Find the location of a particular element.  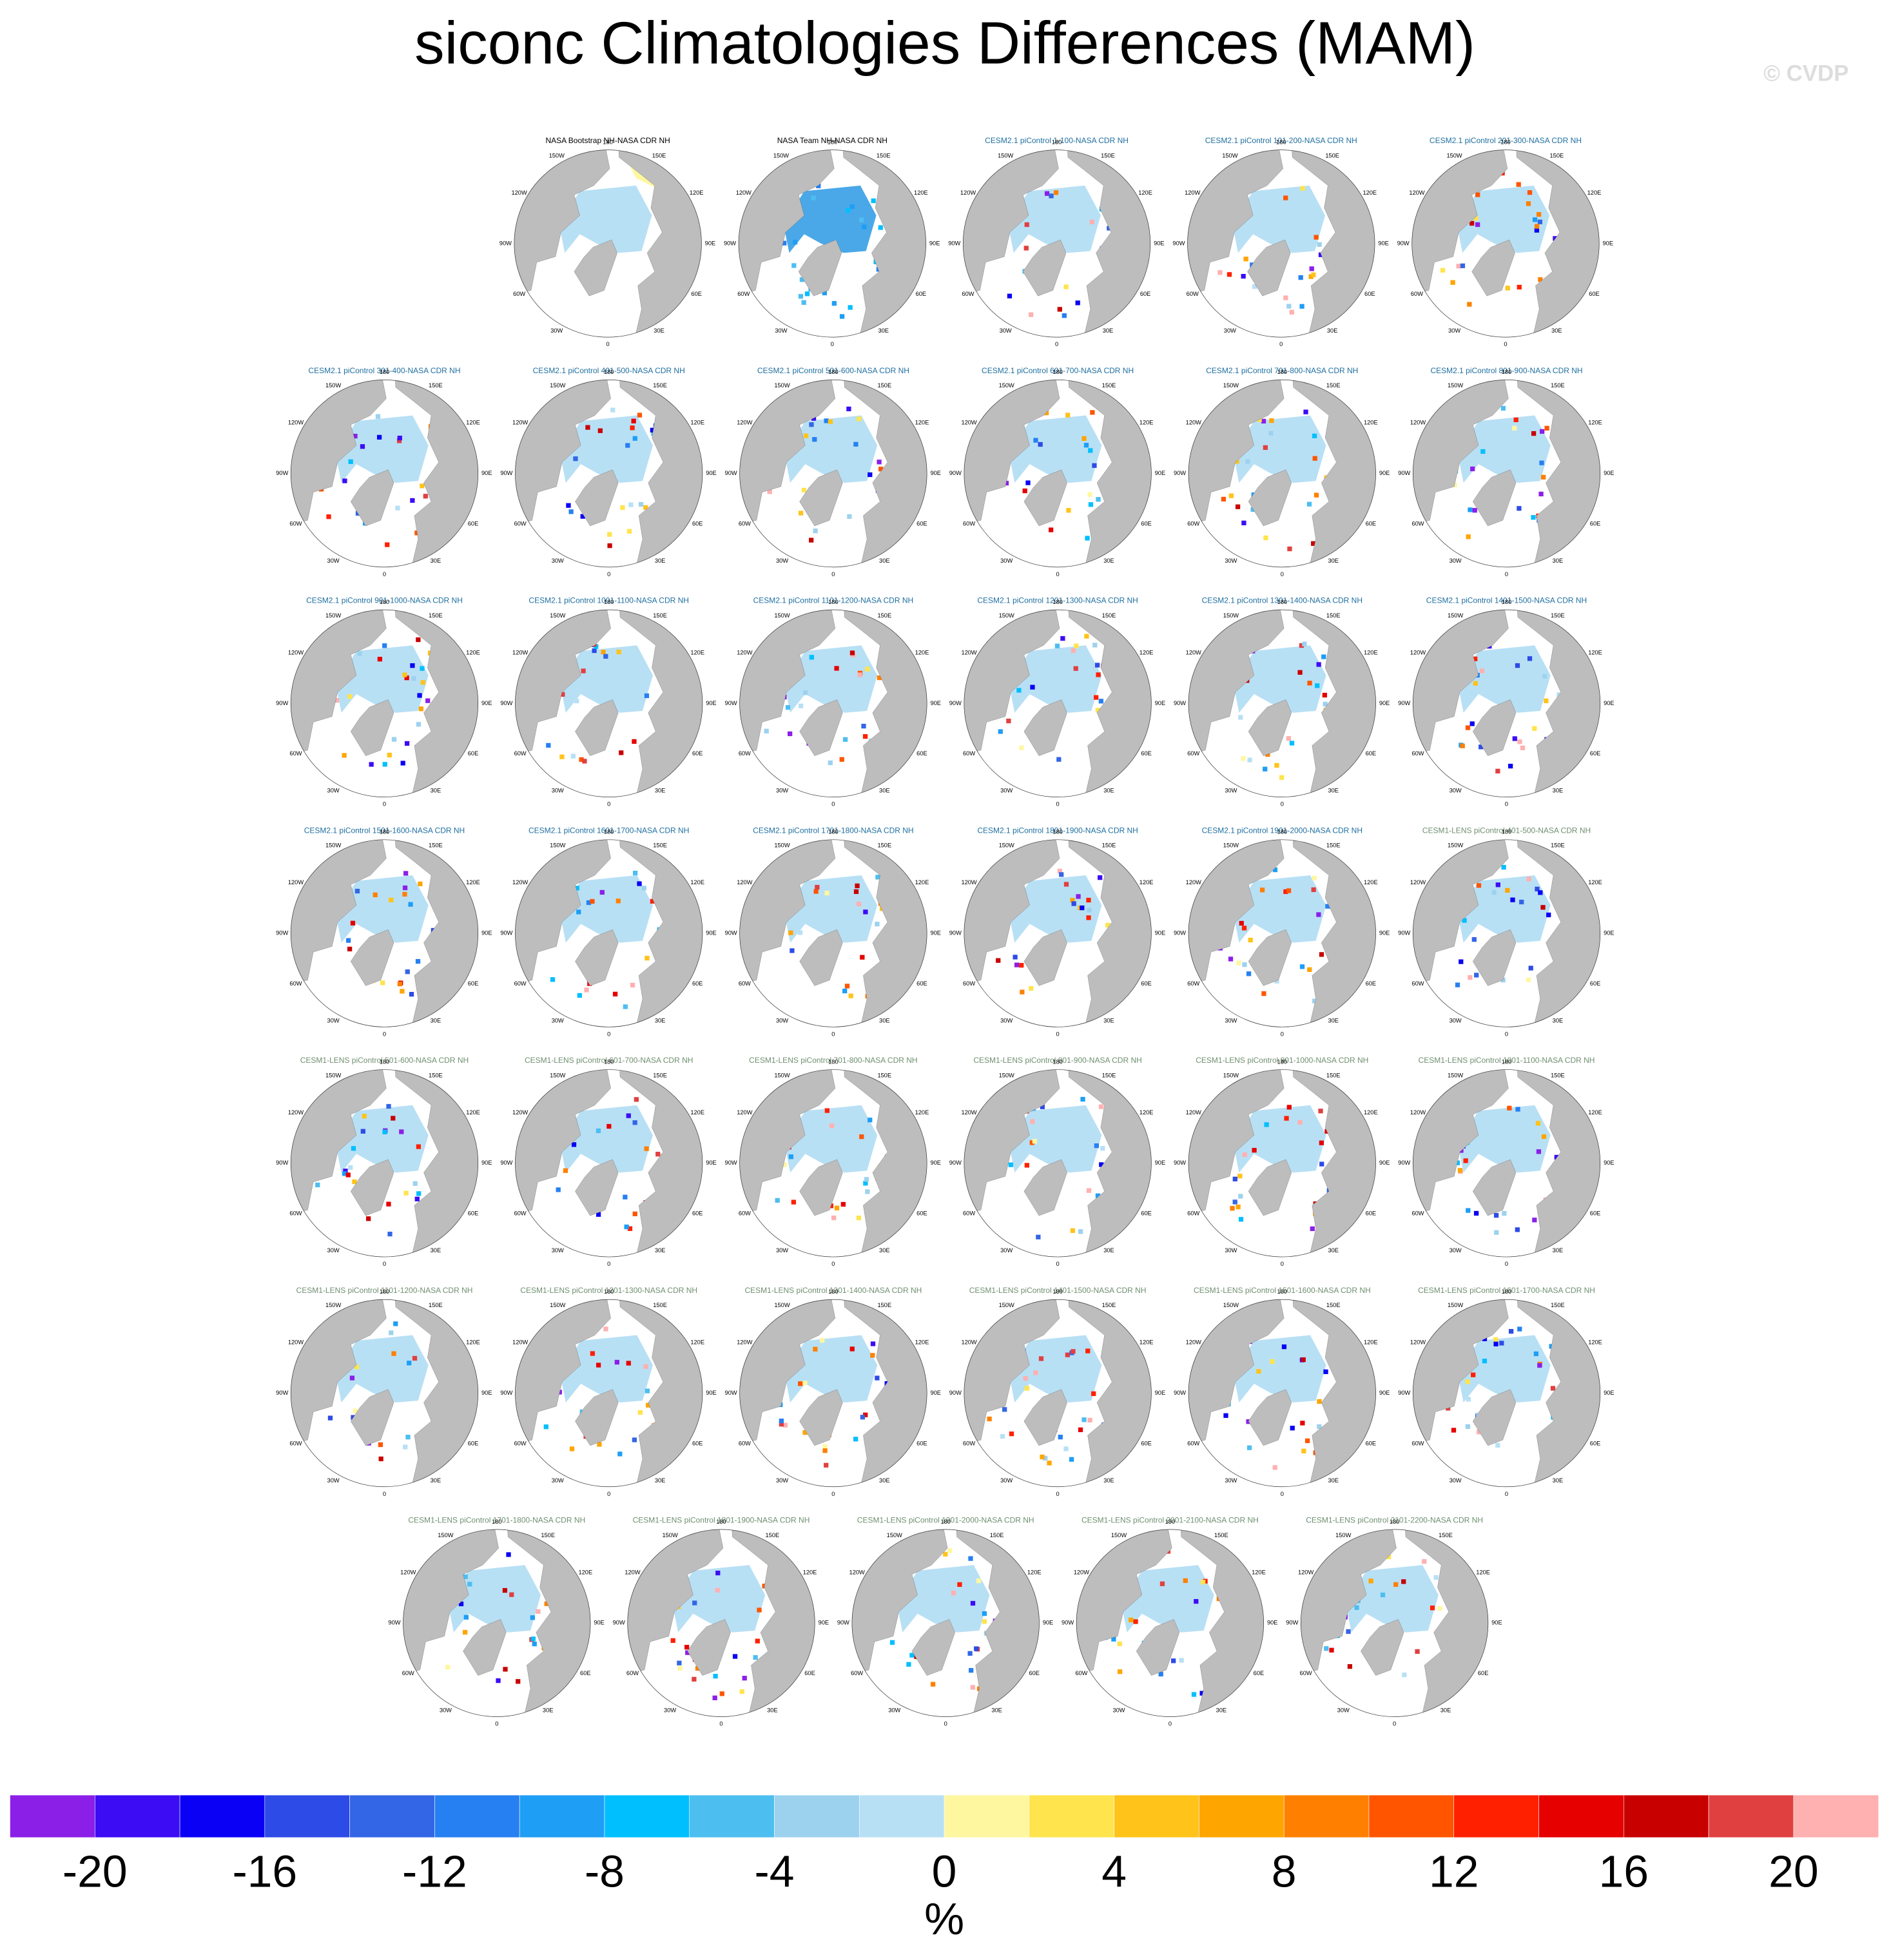

lon-label: 60W is located at coordinates (1081, 1673).